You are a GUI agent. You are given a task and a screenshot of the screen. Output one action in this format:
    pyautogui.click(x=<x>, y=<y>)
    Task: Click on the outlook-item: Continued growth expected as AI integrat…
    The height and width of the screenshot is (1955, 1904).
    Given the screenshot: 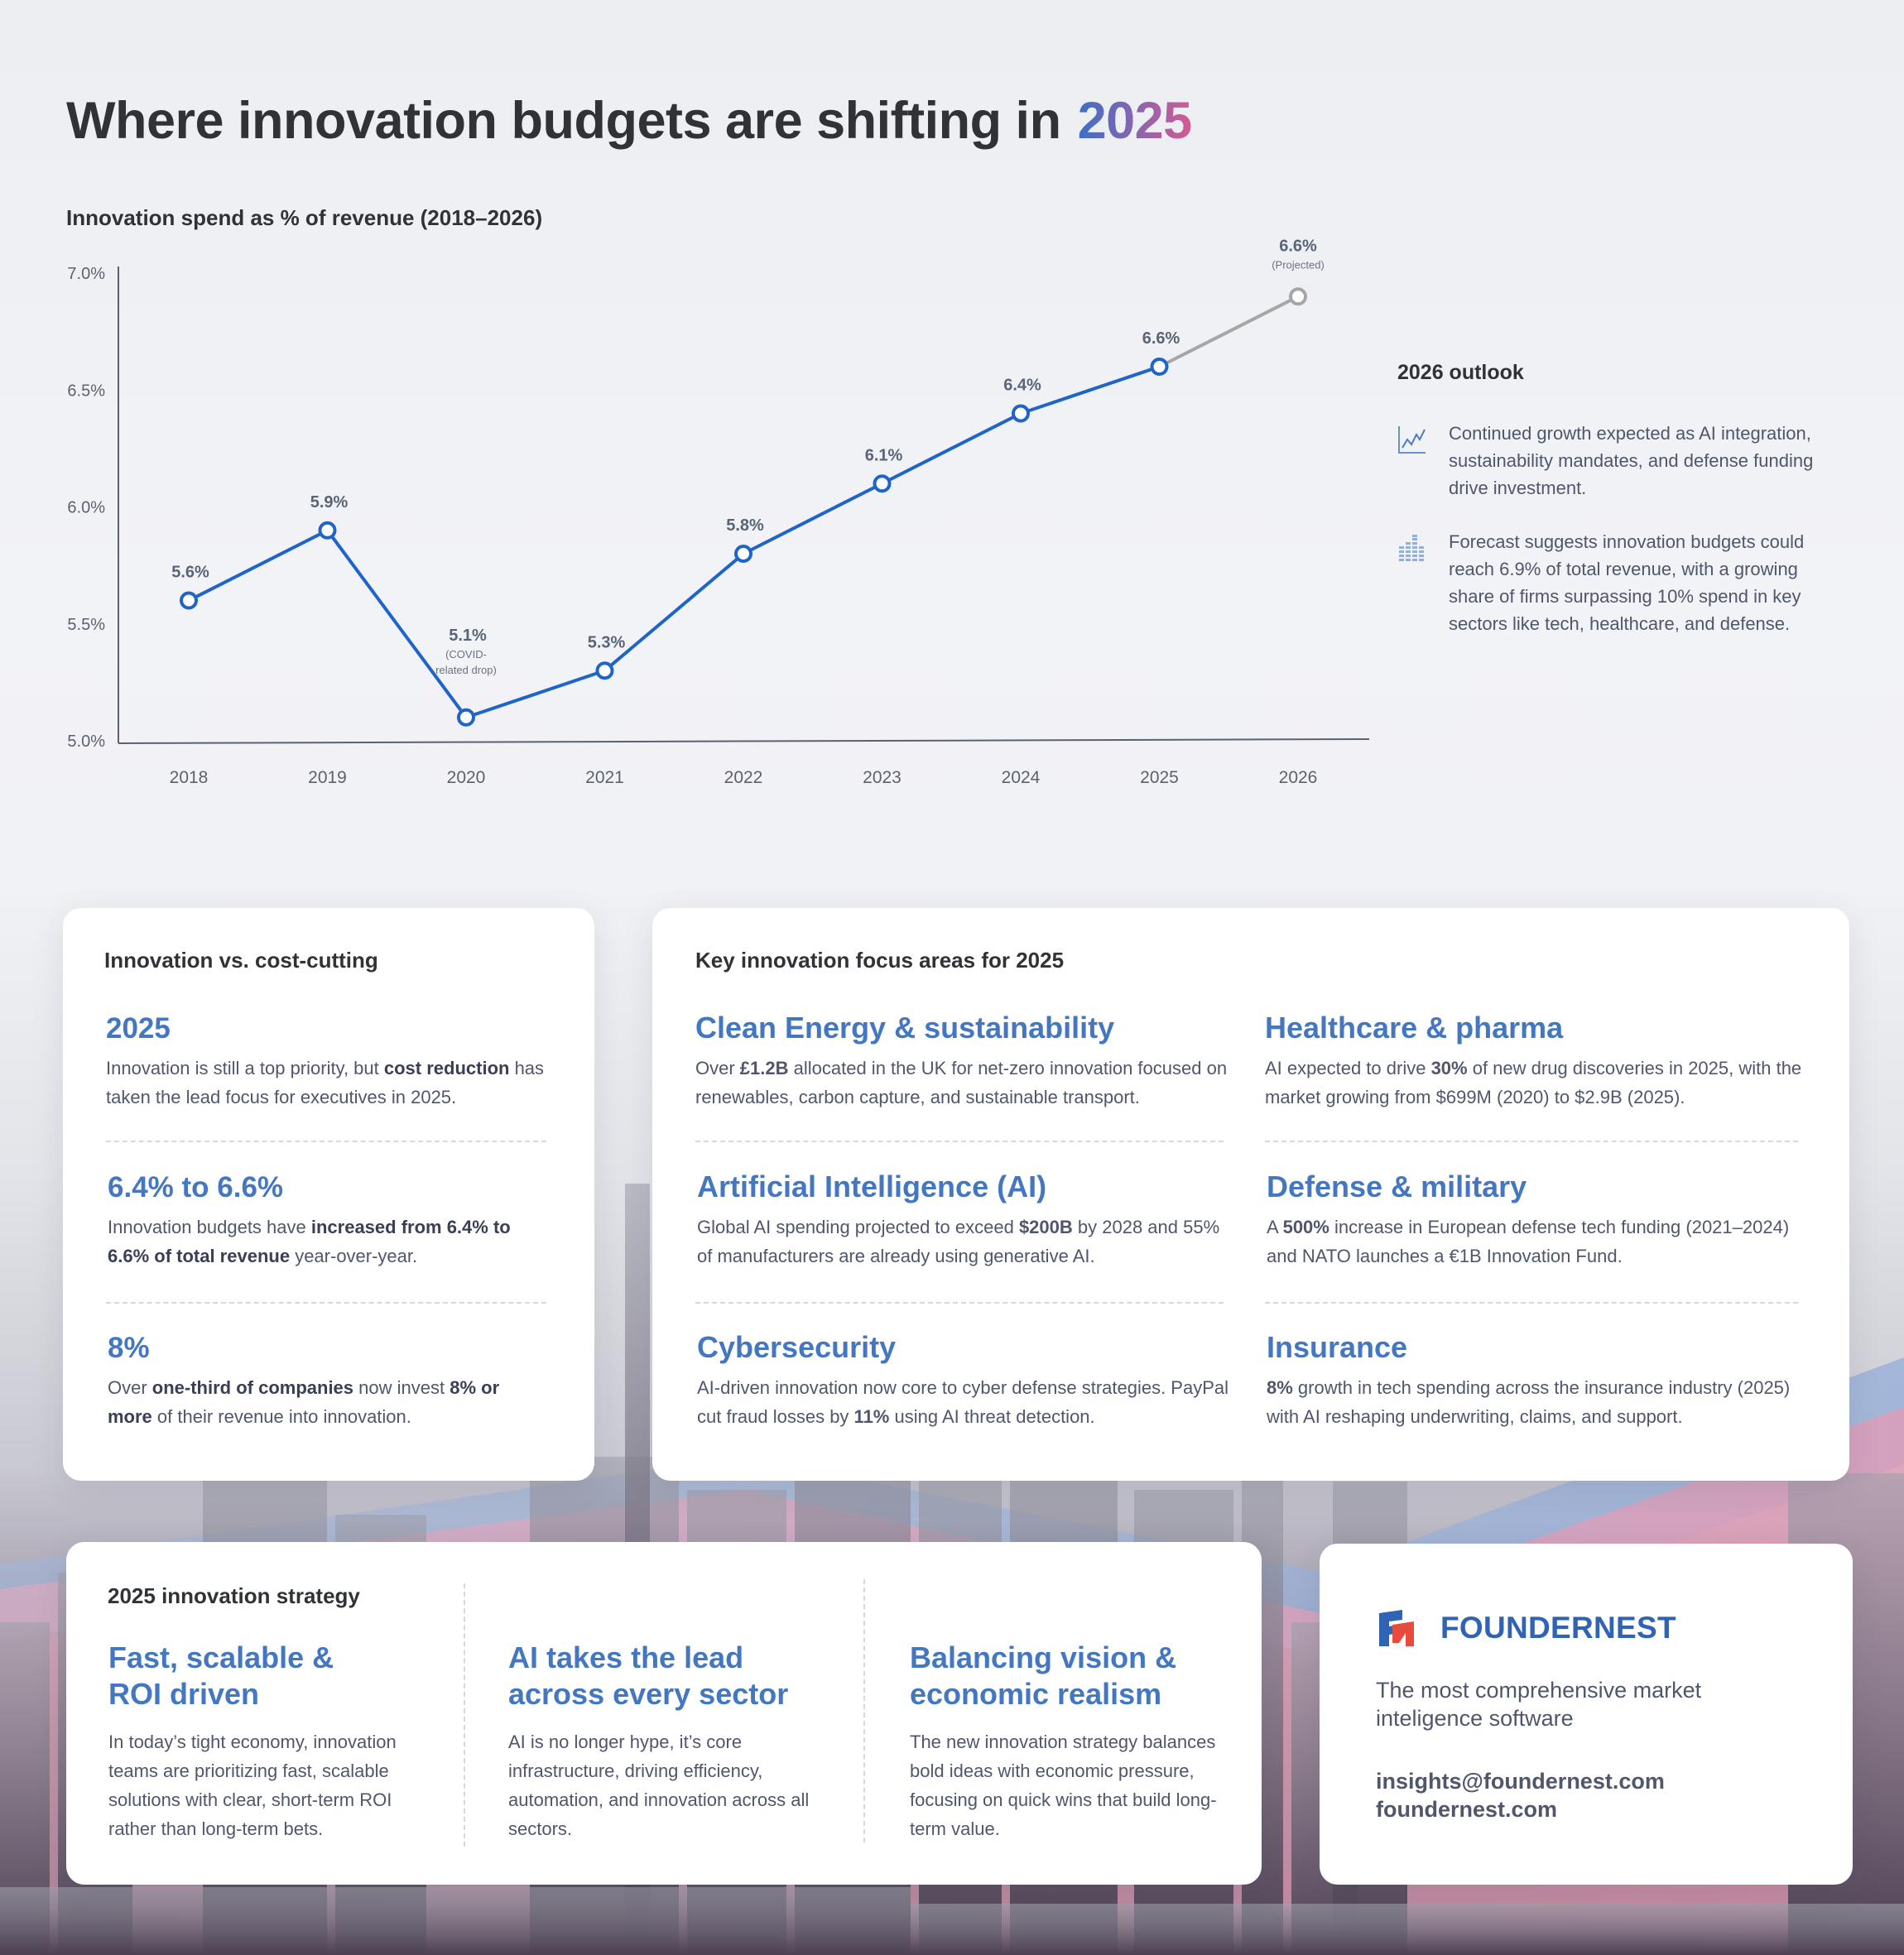 What is the action you would take?
    pyautogui.click(x=1612, y=461)
    